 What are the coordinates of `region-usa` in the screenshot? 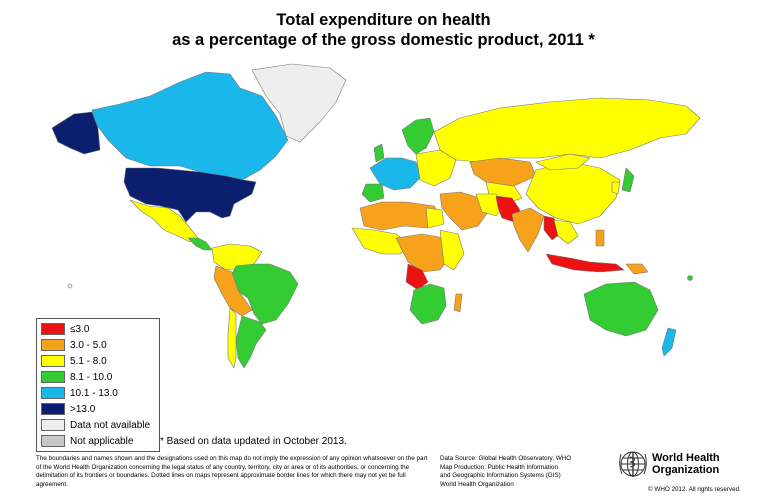 It's located at (190, 195).